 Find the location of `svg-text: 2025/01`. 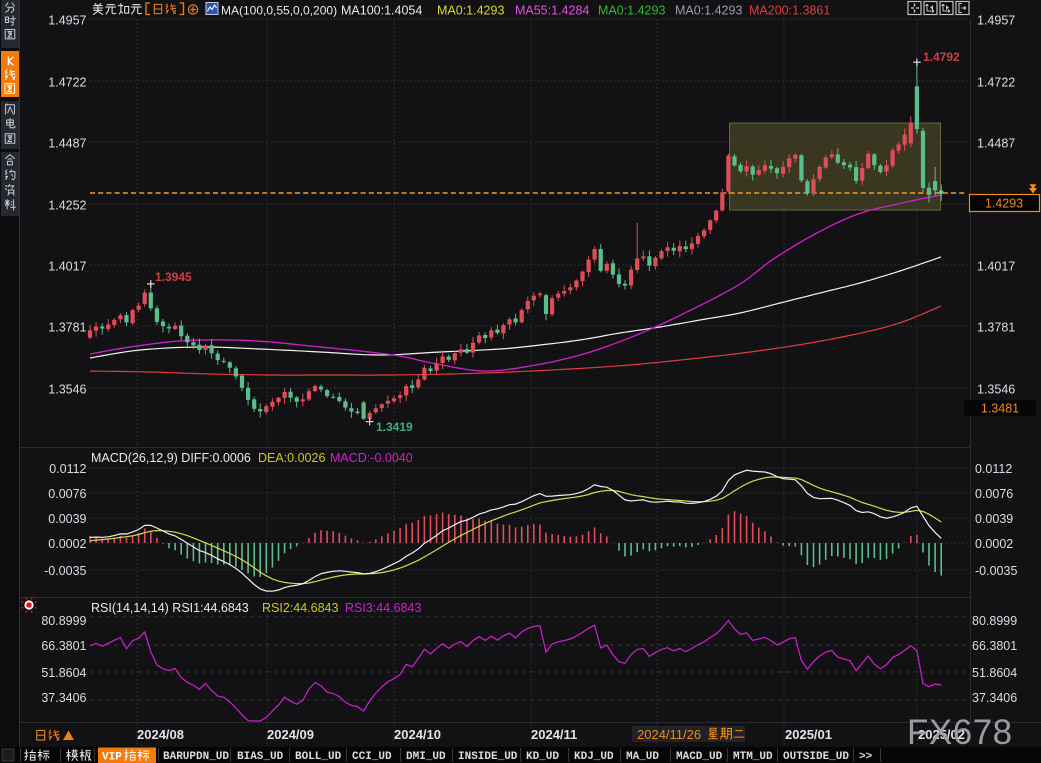

svg-text: 2025/01 is located at coordinates (808, 734).